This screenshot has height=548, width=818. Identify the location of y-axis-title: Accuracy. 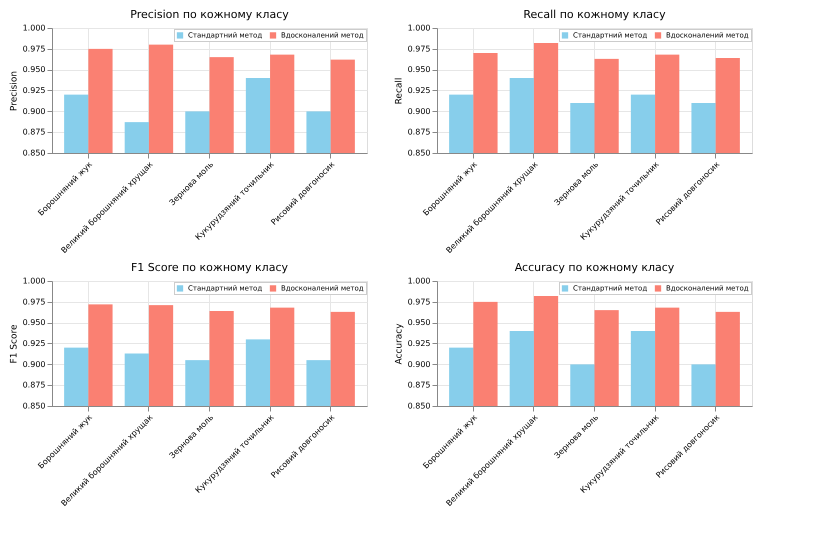
(399, 343).